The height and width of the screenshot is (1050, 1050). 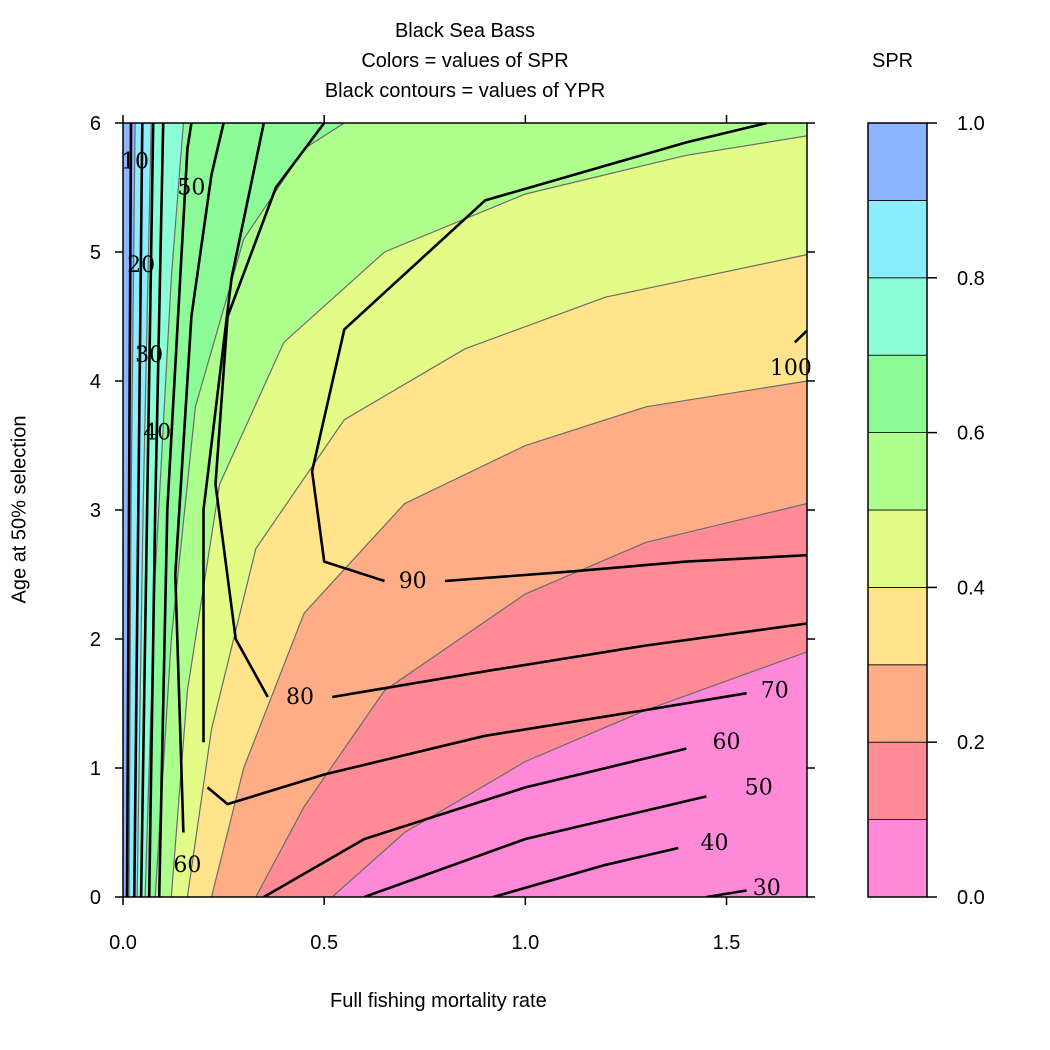 I want to click on colorbar-tick-label: 0.0, so click(x=971, y=898).